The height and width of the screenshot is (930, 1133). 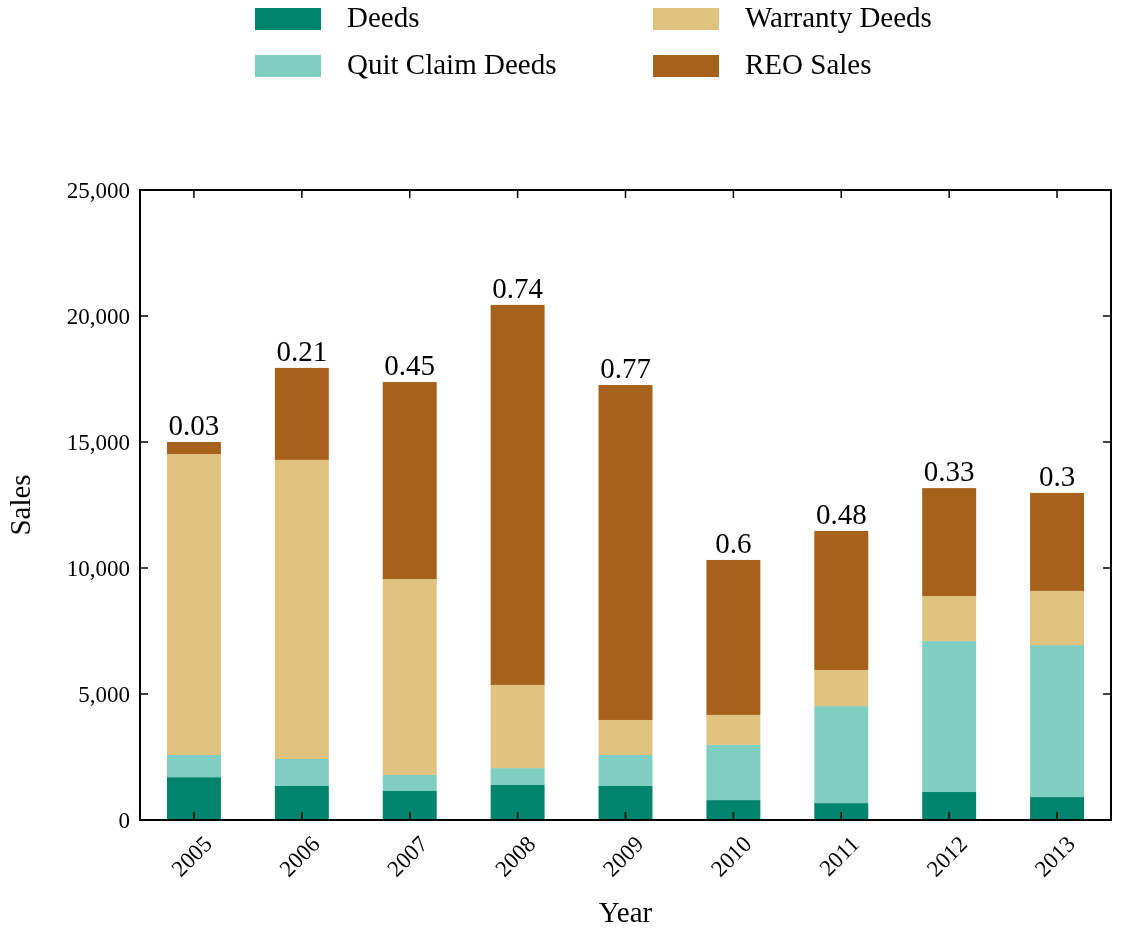 I want to click on y-axis-title: Sales, so click(x=20, y=505).